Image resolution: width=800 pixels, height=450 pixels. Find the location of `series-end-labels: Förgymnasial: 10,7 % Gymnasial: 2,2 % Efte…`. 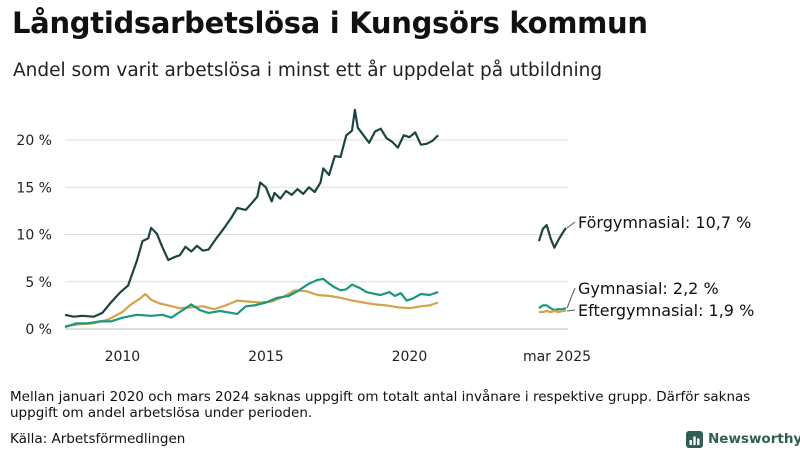

series-end-labels: Förgymnasial: 10,7 % Gymnasial: 2,2 % Efte… is located at coordinates (660, 266).